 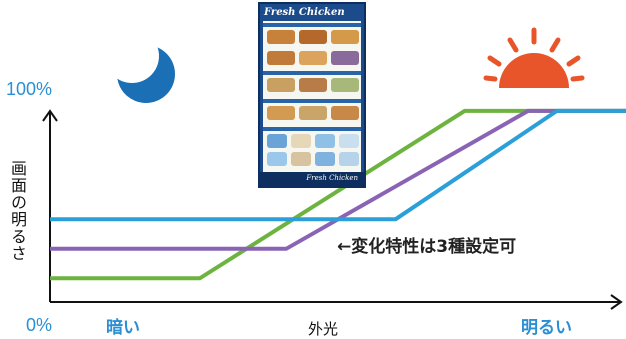 What do you see at coordinates (29, 89) in the screenshot?
I see `y-axis-top-label: 100%` at bounding box center [29, 89].